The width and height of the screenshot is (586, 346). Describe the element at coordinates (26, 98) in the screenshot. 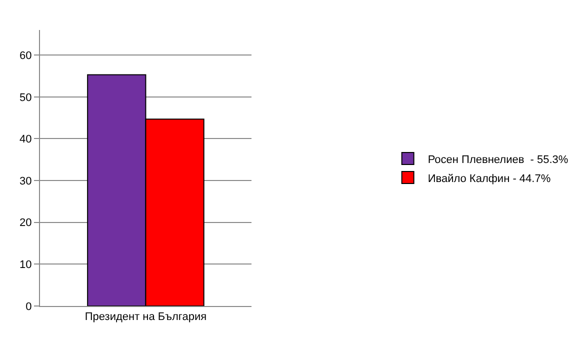

I see `y-tick-label: 50` at that location.